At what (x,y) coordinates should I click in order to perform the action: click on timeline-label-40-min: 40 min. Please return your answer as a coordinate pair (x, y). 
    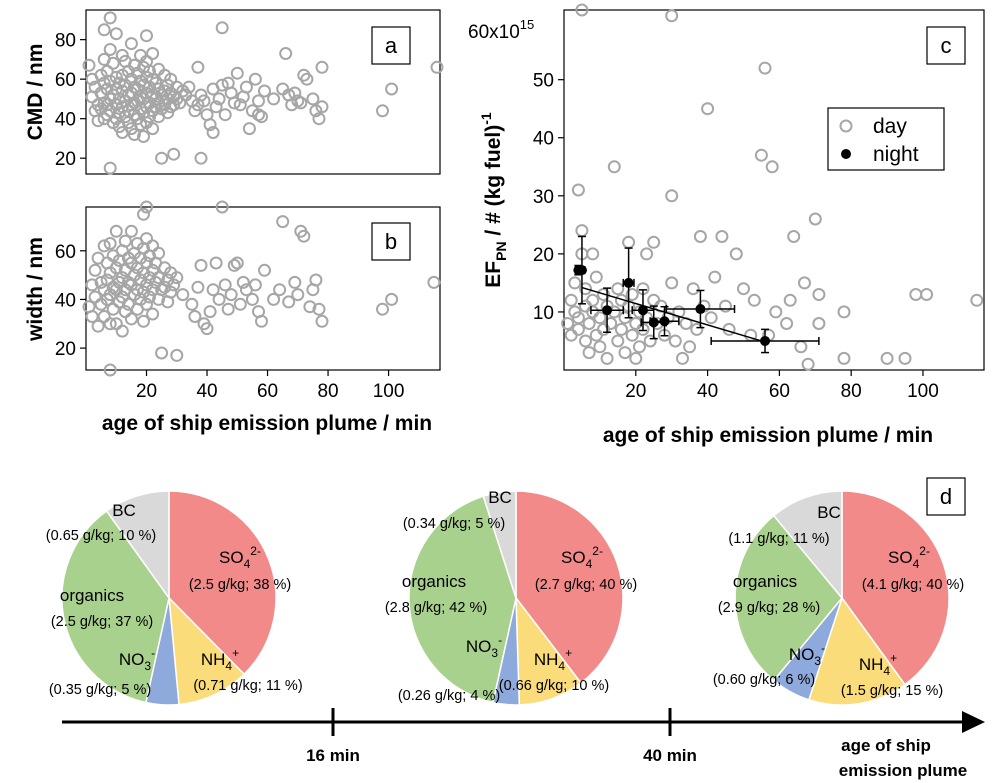
    Looking at the image, I should click on (670, 755).